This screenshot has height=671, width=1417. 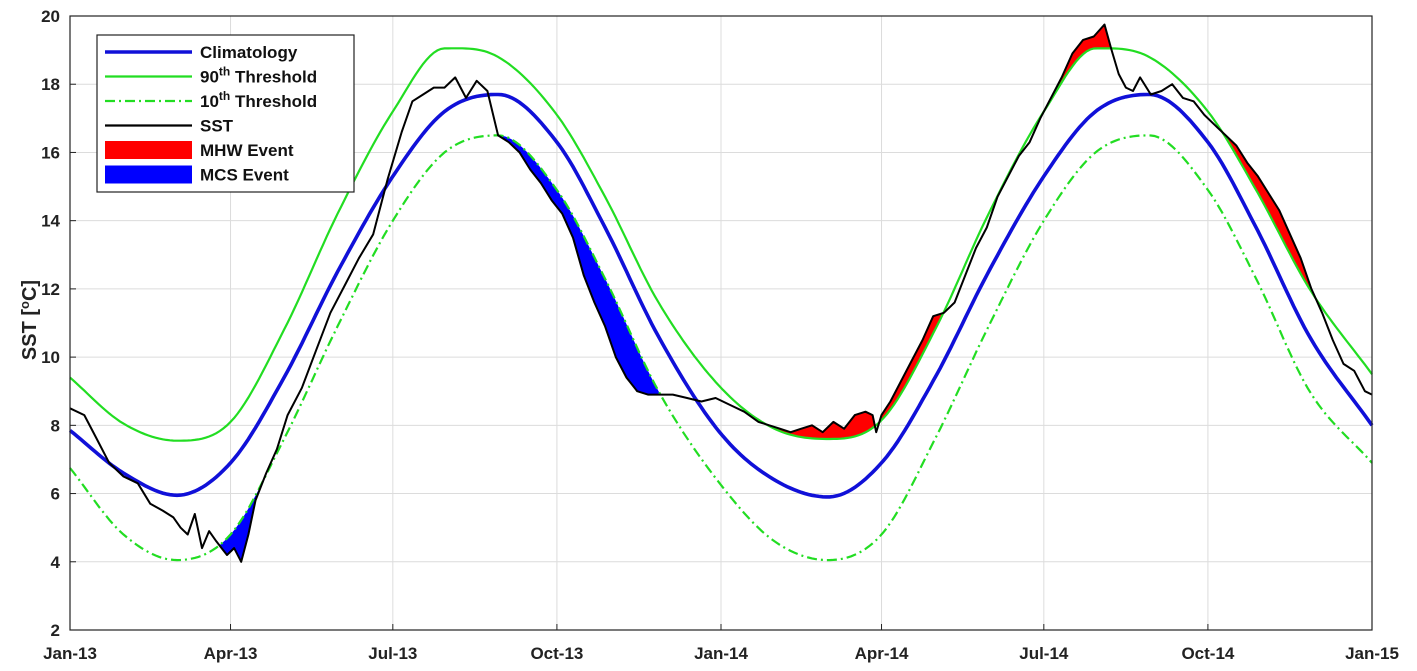 I want to click on y-tick-label: 12, so click(x=50, y=289).